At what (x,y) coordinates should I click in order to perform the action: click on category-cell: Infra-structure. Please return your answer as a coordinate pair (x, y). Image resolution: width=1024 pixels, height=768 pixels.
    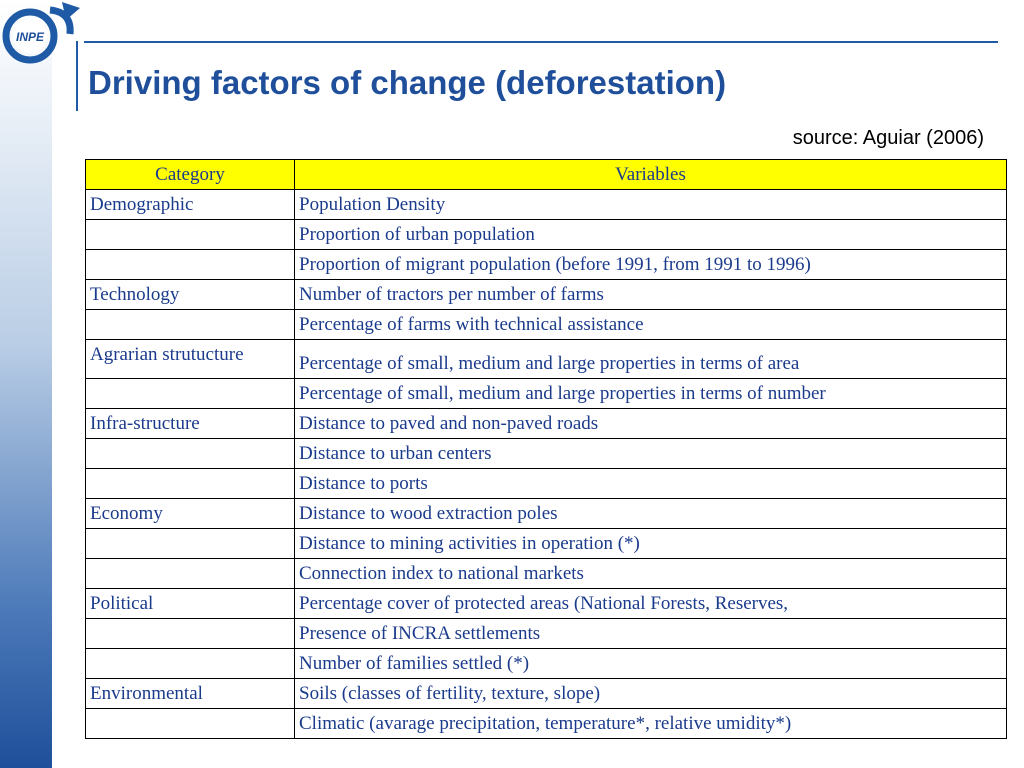
    Looking at the image, I should click on (190, 423).